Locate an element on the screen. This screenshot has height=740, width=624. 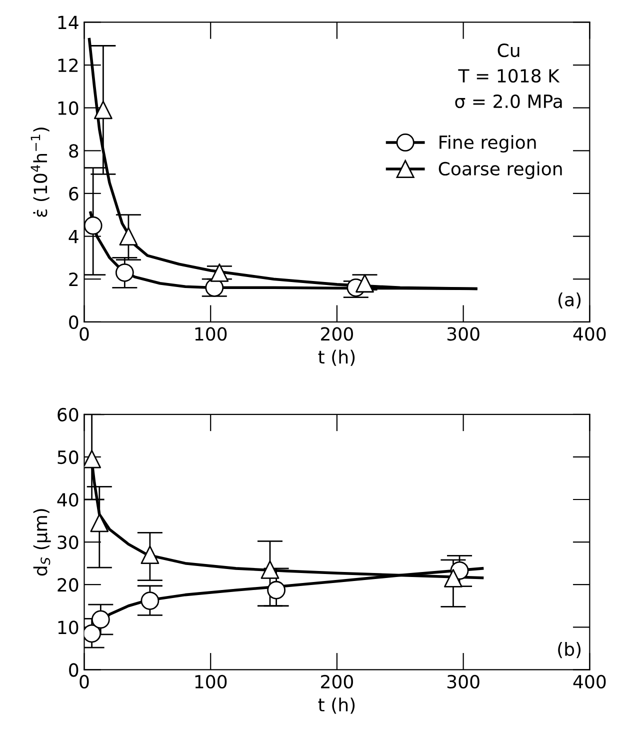
y-tick-label: 12 is located at coordinates (68, 65).